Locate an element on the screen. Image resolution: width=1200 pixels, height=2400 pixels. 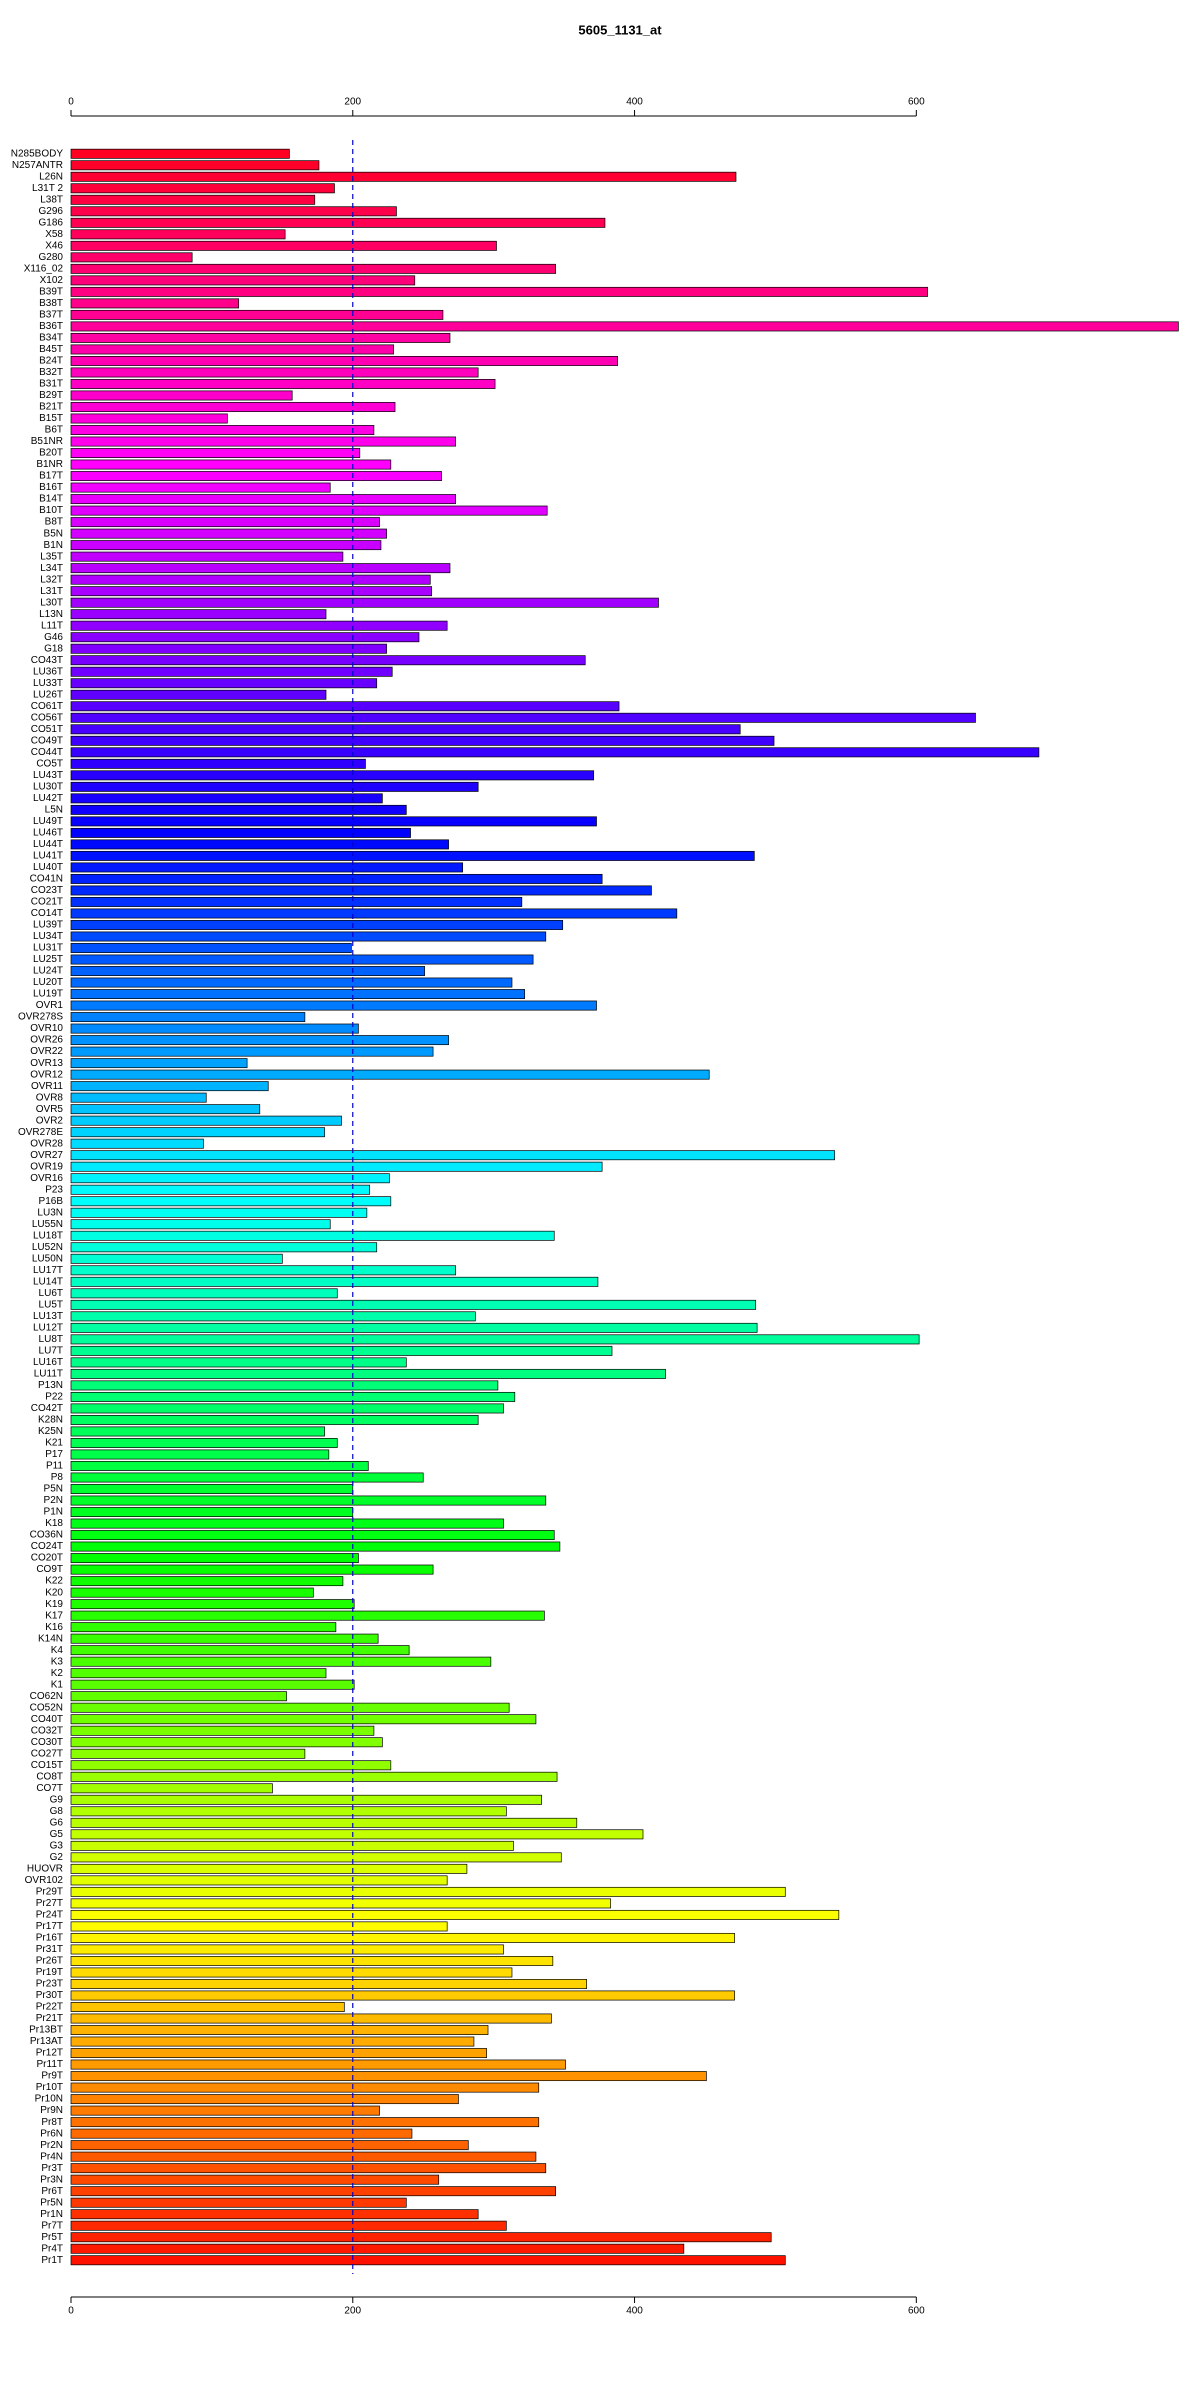
category-label: OVR2 is located at coordinates (50, 1120).